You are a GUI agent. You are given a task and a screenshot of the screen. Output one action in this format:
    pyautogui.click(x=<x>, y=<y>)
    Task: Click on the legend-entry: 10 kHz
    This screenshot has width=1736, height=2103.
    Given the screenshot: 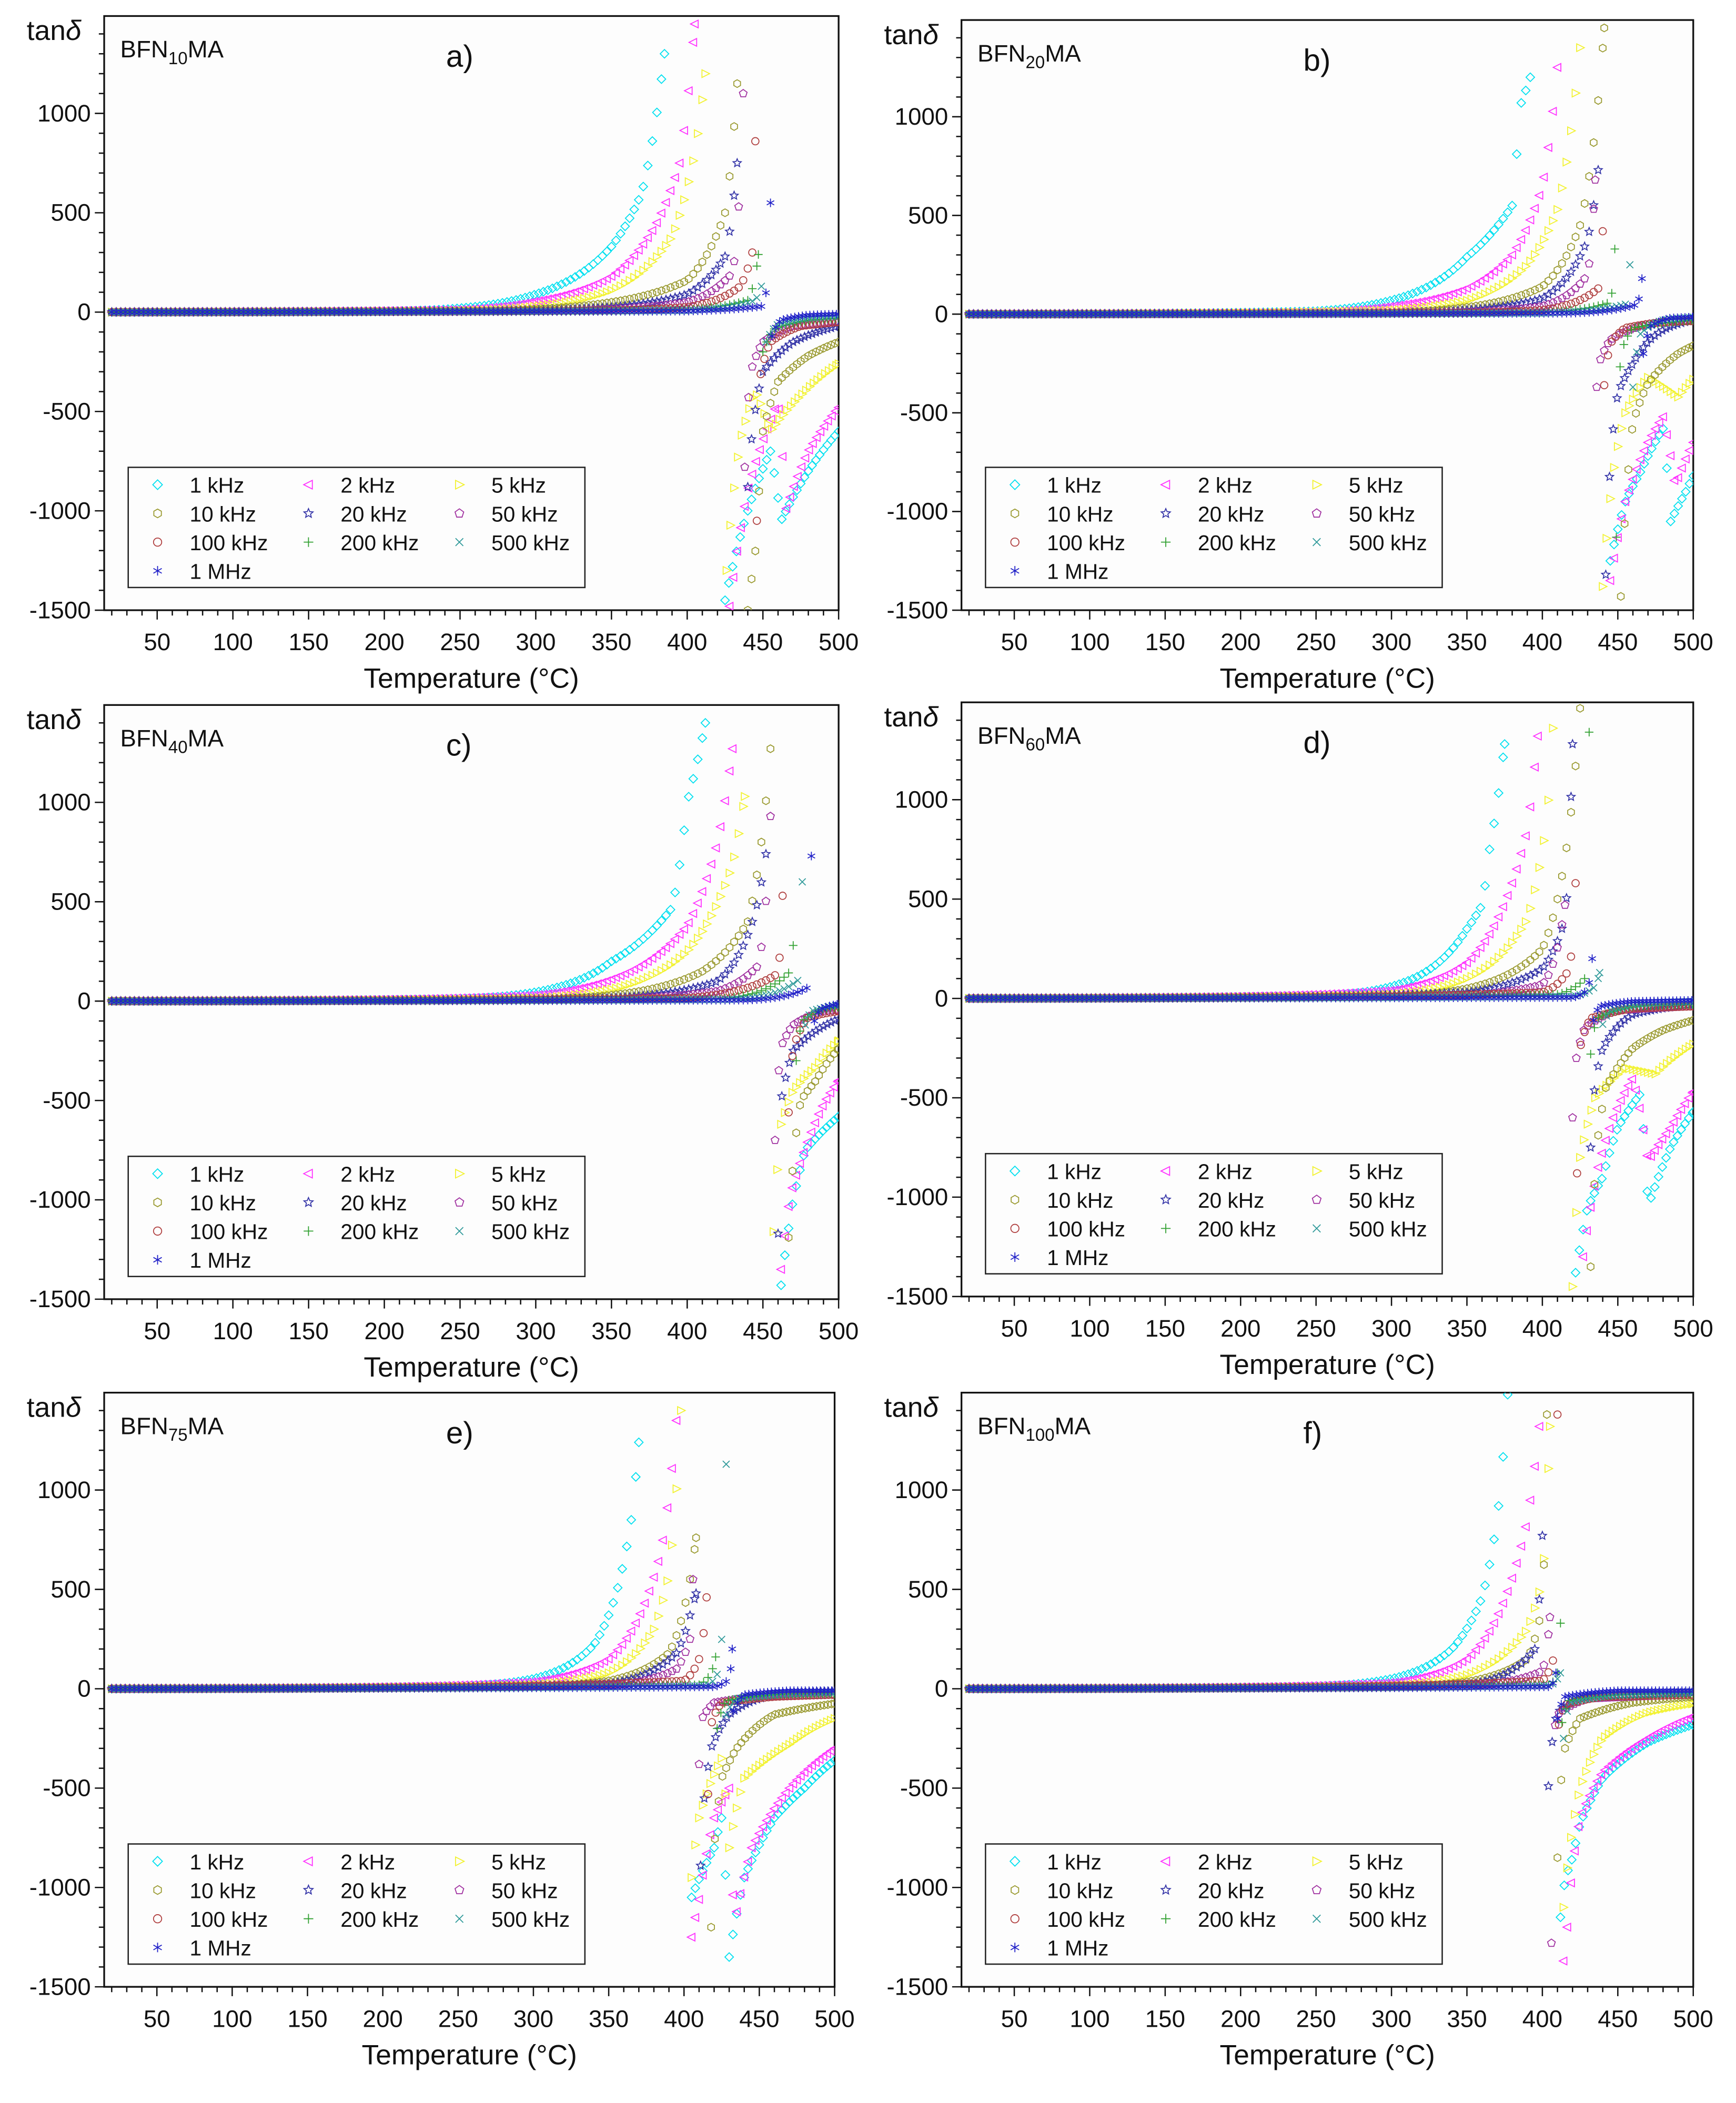 What is the action you would take?
    pyautogui.click(x=1080, y=514)
    